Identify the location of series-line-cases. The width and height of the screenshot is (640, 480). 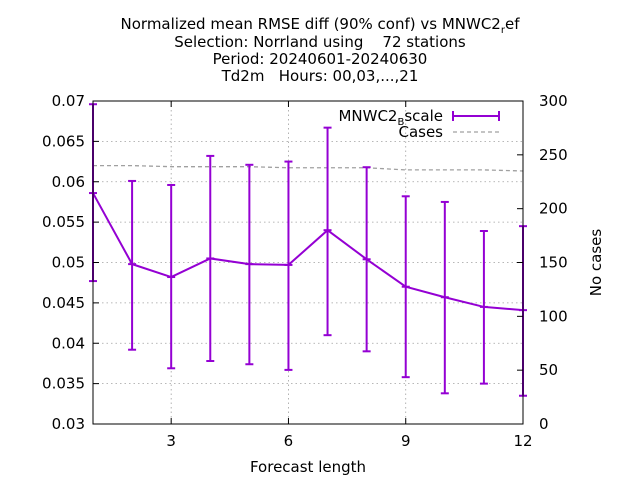
(308, 168).